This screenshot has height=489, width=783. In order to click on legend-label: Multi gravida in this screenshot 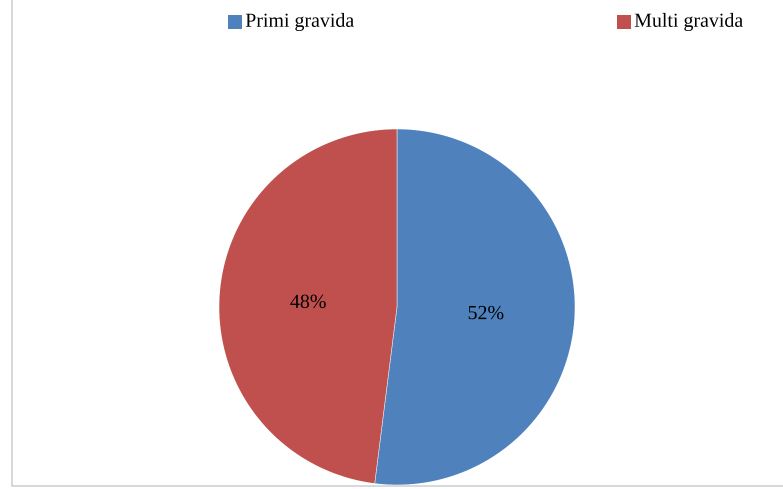, I will do `click(688, 22)`.